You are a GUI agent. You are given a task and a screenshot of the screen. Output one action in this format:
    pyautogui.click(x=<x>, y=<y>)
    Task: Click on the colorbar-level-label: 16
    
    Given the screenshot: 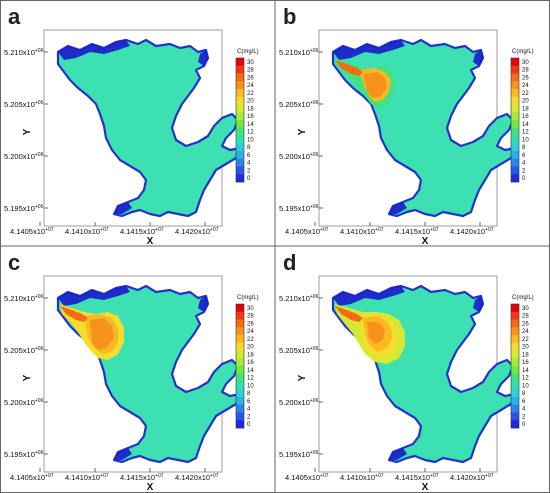 What is the action you would take?
    pyautogui.click(x=250, y=363)
    